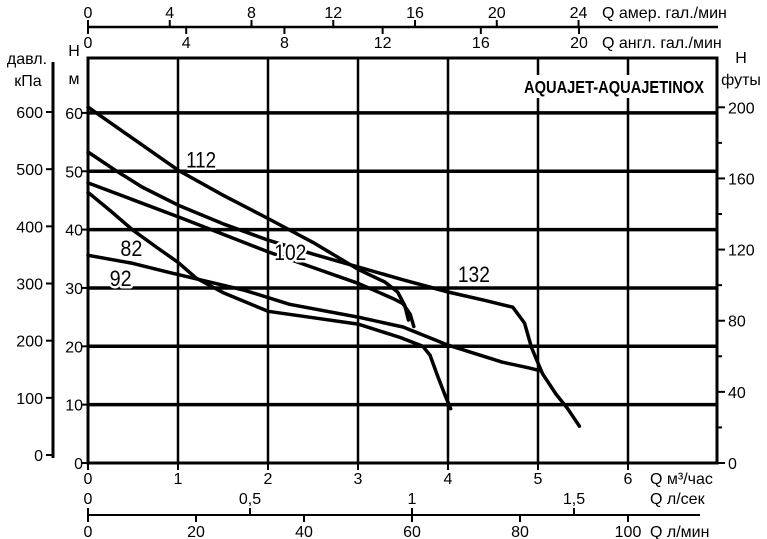 Image resolution: width=767 pixels, height=539 pixels. Describe the element at coordinates (579, 13) in the screenshot. I see `us-gpm-tick-label: 24` at that location.